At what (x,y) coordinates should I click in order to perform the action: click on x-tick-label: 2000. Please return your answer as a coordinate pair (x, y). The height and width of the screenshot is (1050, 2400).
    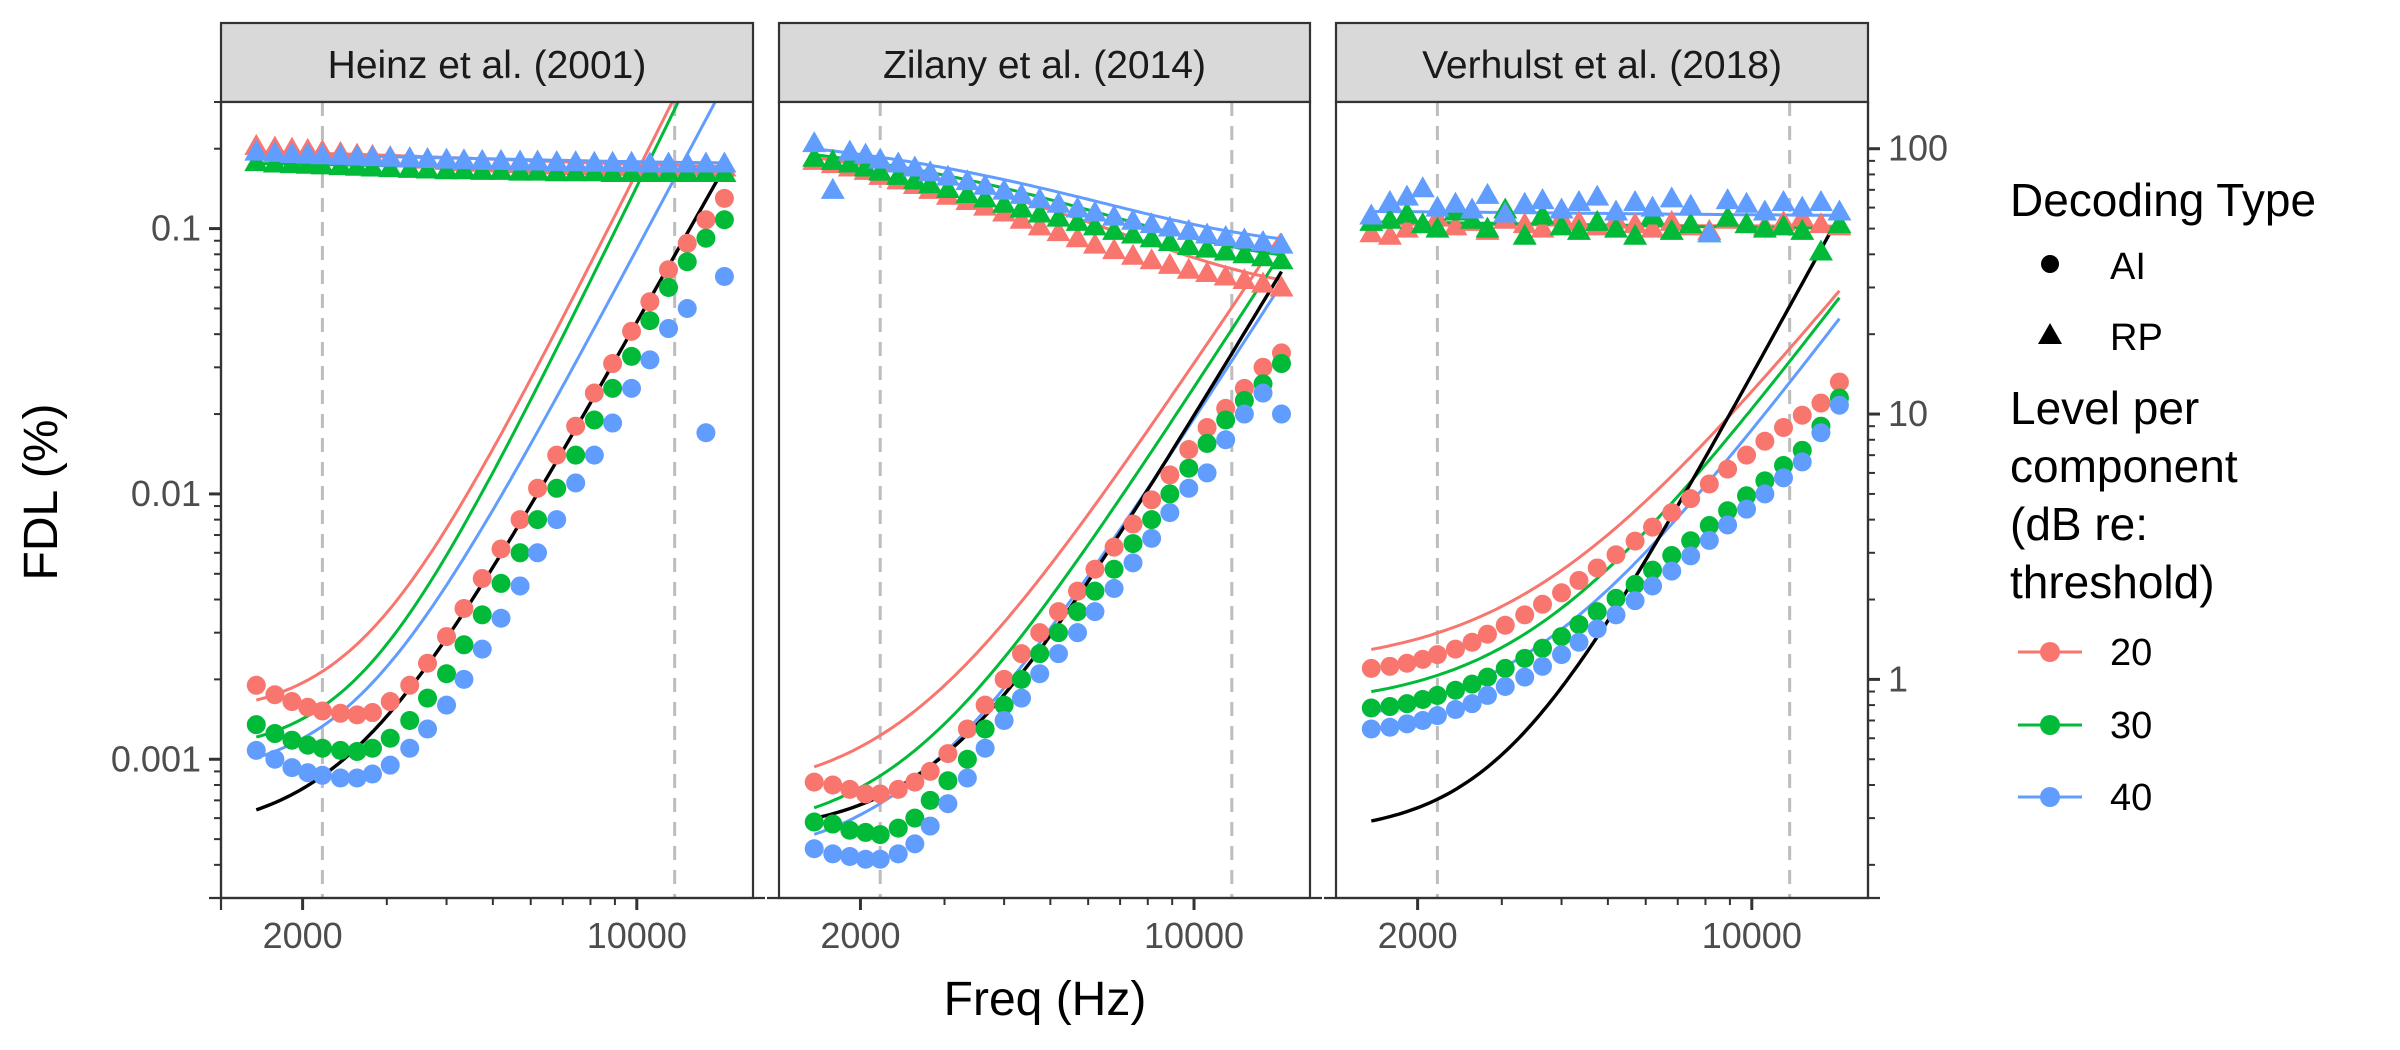
    Looking at the image, I should click on (303, 935).